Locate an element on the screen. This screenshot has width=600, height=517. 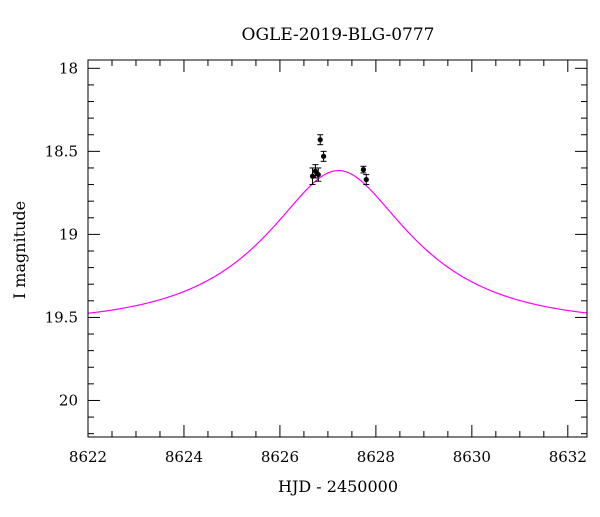
x-tick-label: 8626 is located at coordinates (280, 457).